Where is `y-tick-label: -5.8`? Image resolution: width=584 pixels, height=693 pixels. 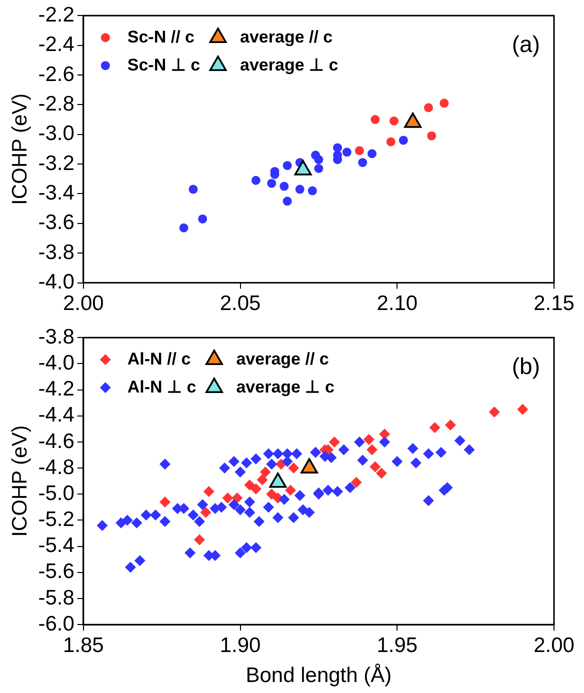 y-tick-label: -5.8 is located at coordinates (56, 598).